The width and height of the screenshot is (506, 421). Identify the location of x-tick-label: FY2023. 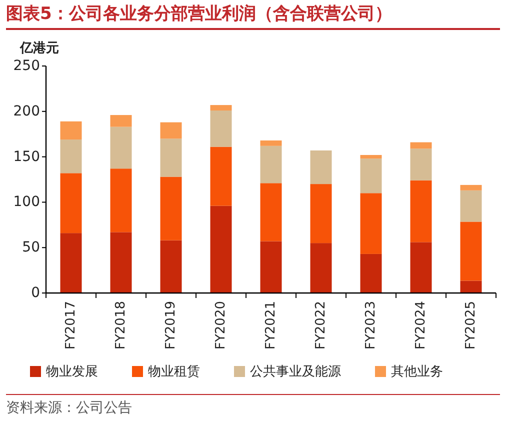
(371, 325).